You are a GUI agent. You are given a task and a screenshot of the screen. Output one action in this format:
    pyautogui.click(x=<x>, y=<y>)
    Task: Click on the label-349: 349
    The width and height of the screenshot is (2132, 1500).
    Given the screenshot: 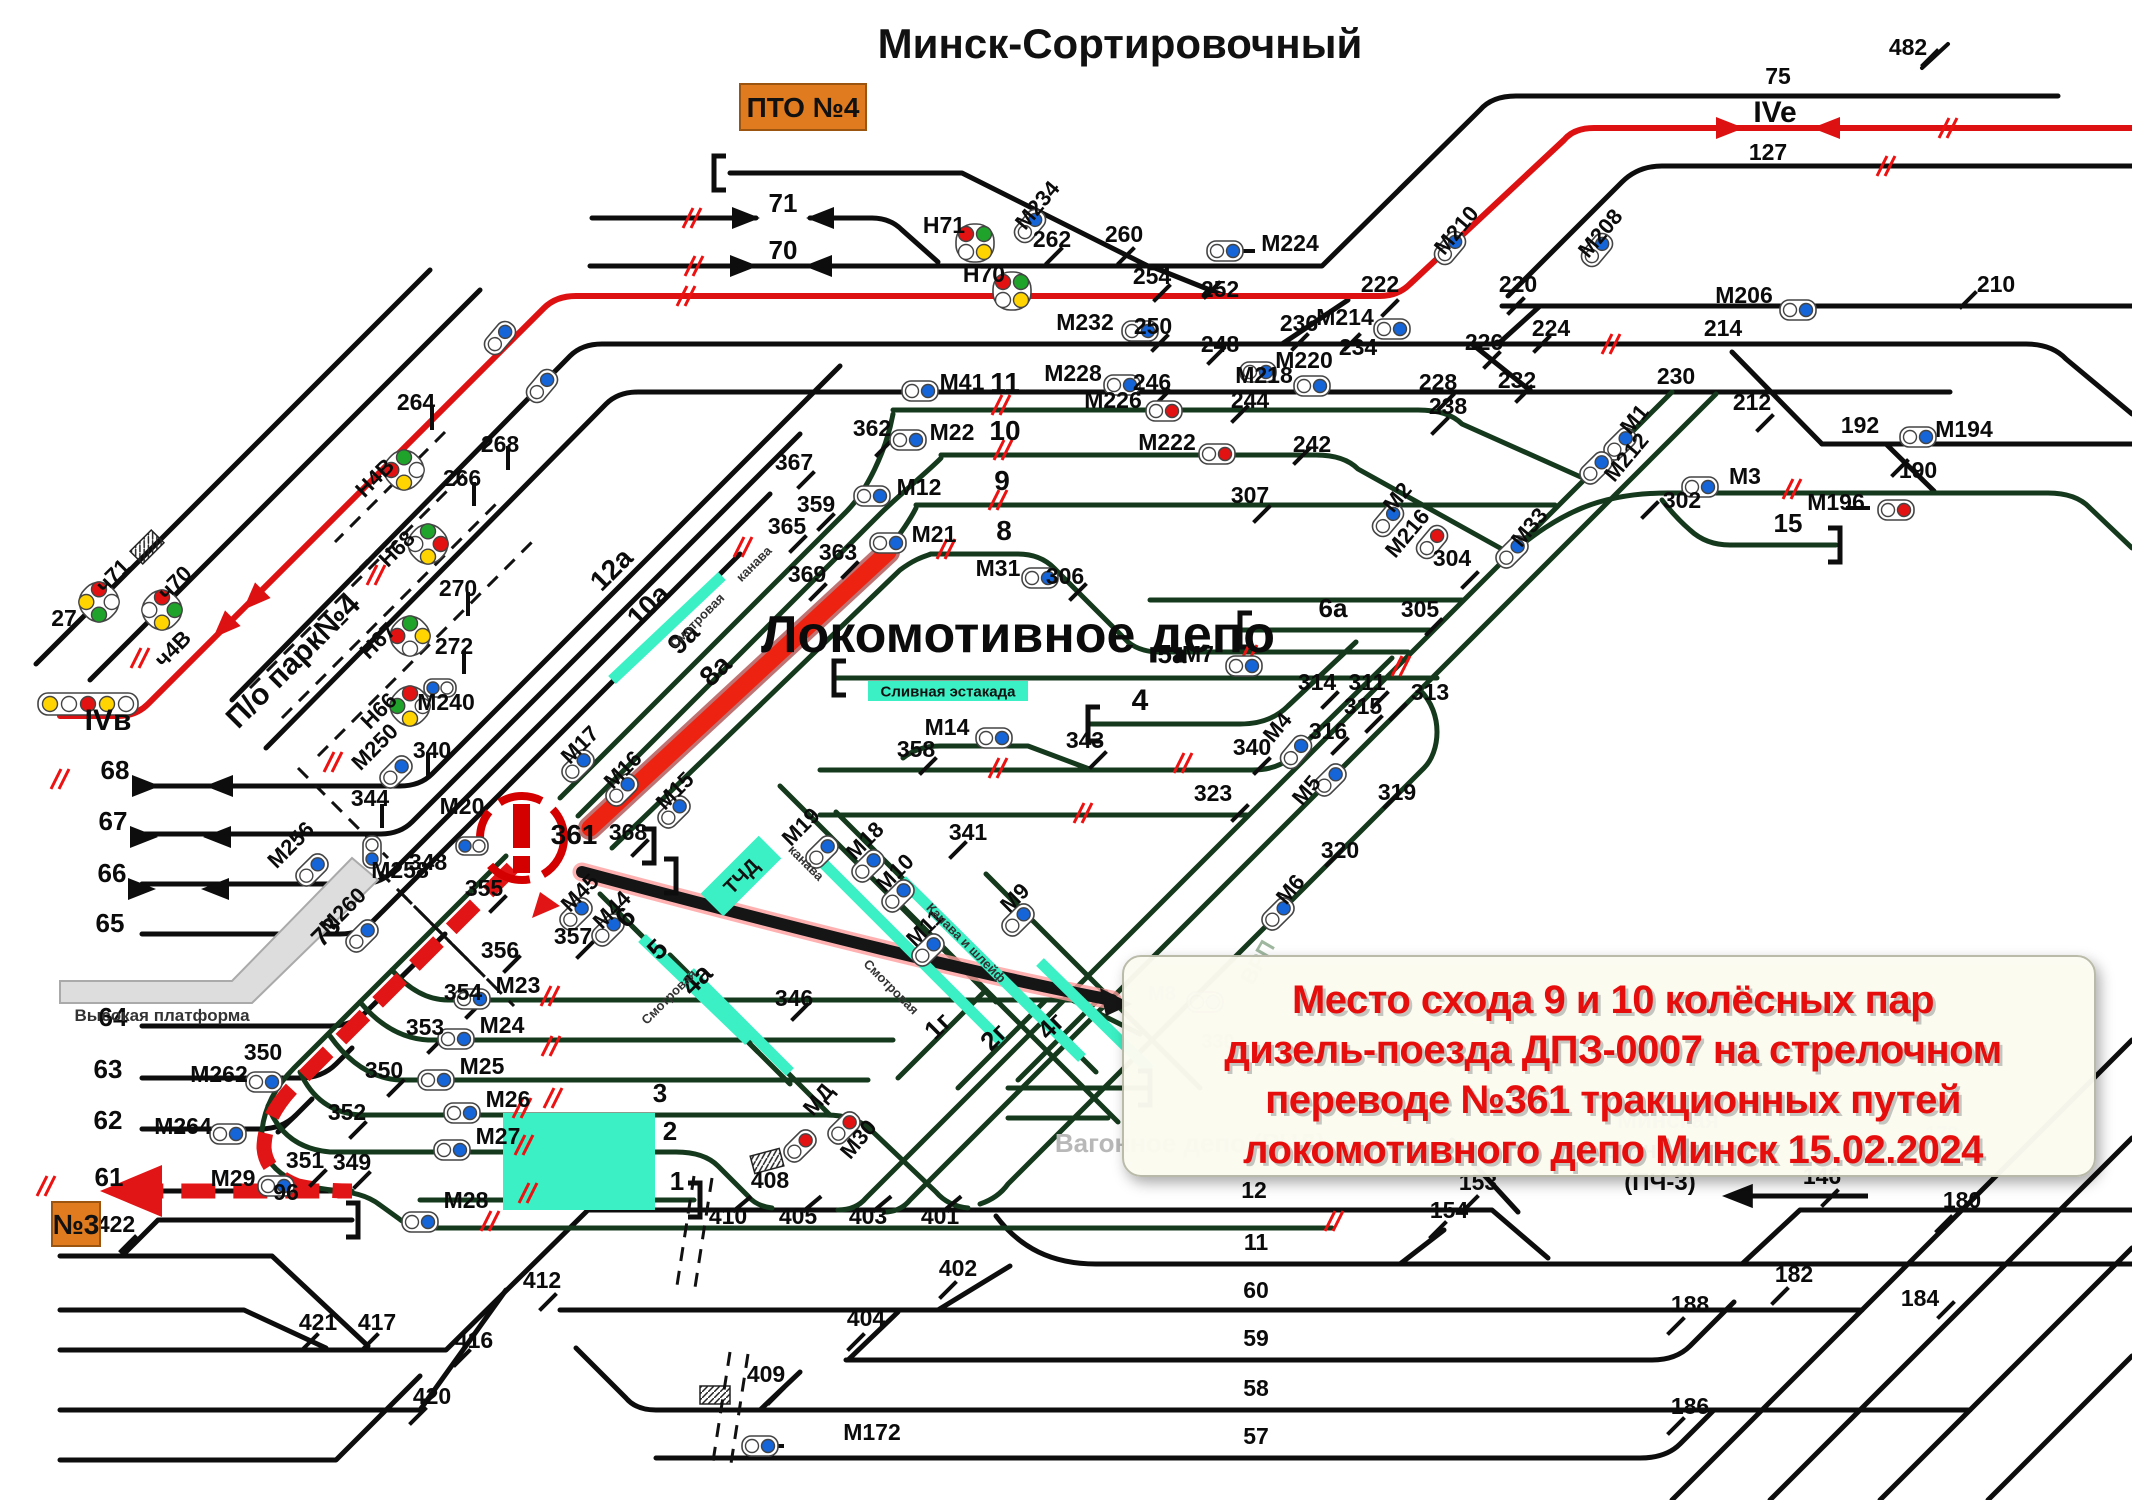 What is the action you would take?
    pyautogui.click(x=352, y=1162)
    